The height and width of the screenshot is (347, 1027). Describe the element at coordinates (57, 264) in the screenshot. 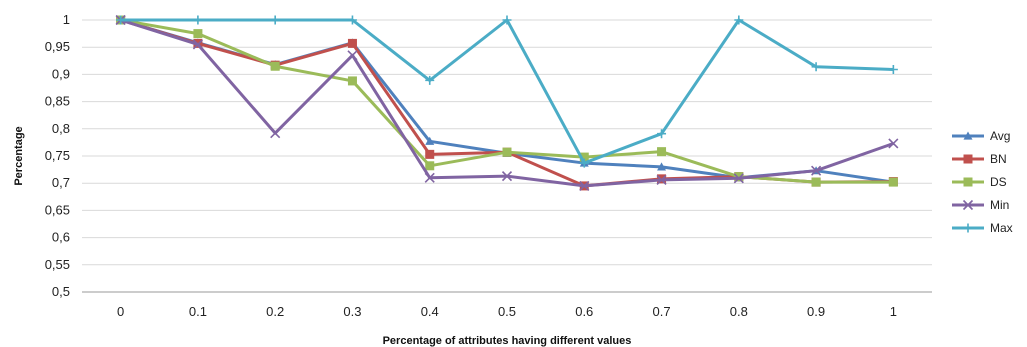

I see `y-tick-label: 0,55` at that location.